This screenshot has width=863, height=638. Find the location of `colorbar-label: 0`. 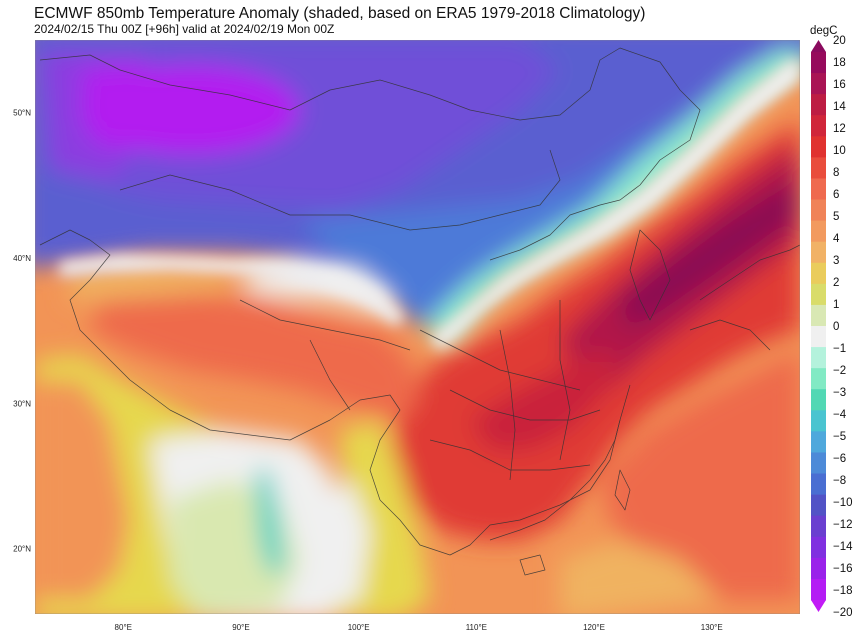

colorbar-label: 0 is located at coordinates (836, 327).